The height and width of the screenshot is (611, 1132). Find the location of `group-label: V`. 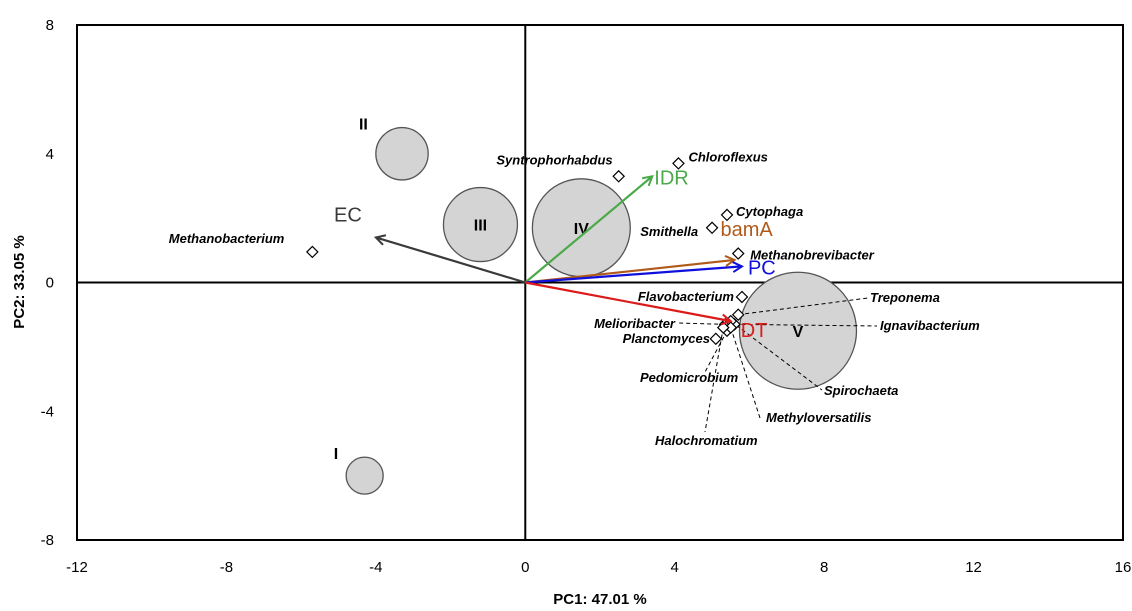

group-label: V is located at coordinates (798, 332).